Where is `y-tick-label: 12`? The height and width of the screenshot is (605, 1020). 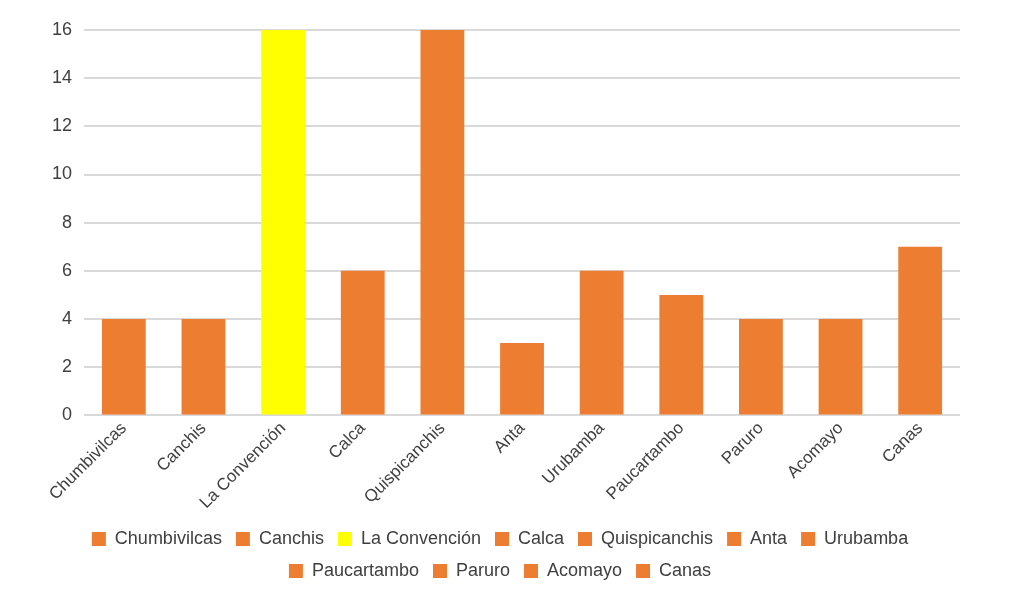 y-tick-label: 12 is located at coordinates (62, 125).